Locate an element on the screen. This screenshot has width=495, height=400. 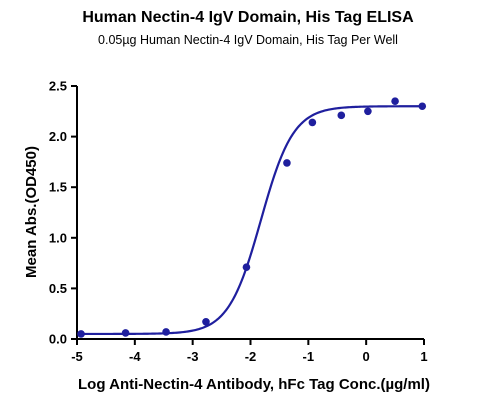
y-tick-label: 2.0 is located at coordinates (58, 136).